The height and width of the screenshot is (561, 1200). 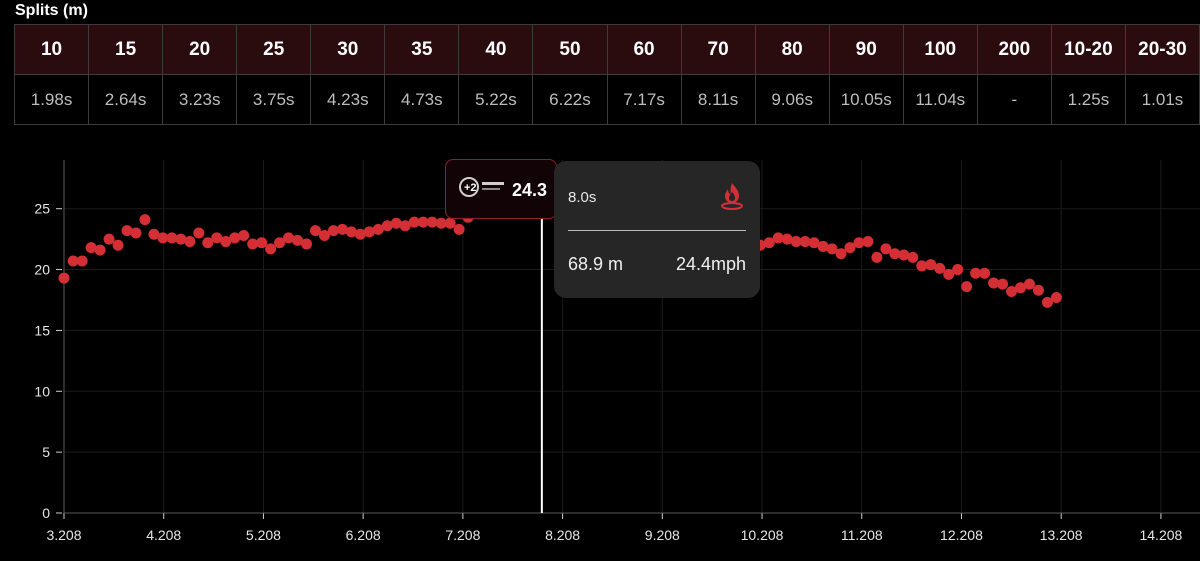 What do you see at coordinates (792, 99) in the screenshot?
I see `split-value: 9.06s` at bounding box center [792, 99].